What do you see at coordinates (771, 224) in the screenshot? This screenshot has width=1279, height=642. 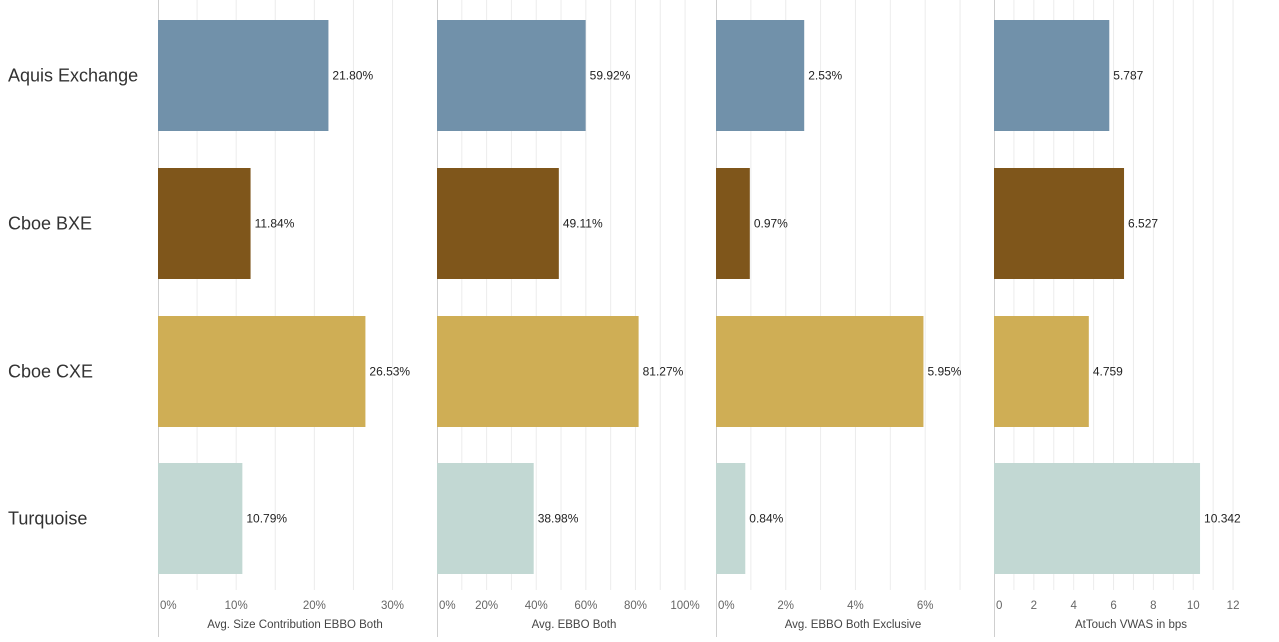 I see `value-label: 0.97%` at bounding box center [771, 224].